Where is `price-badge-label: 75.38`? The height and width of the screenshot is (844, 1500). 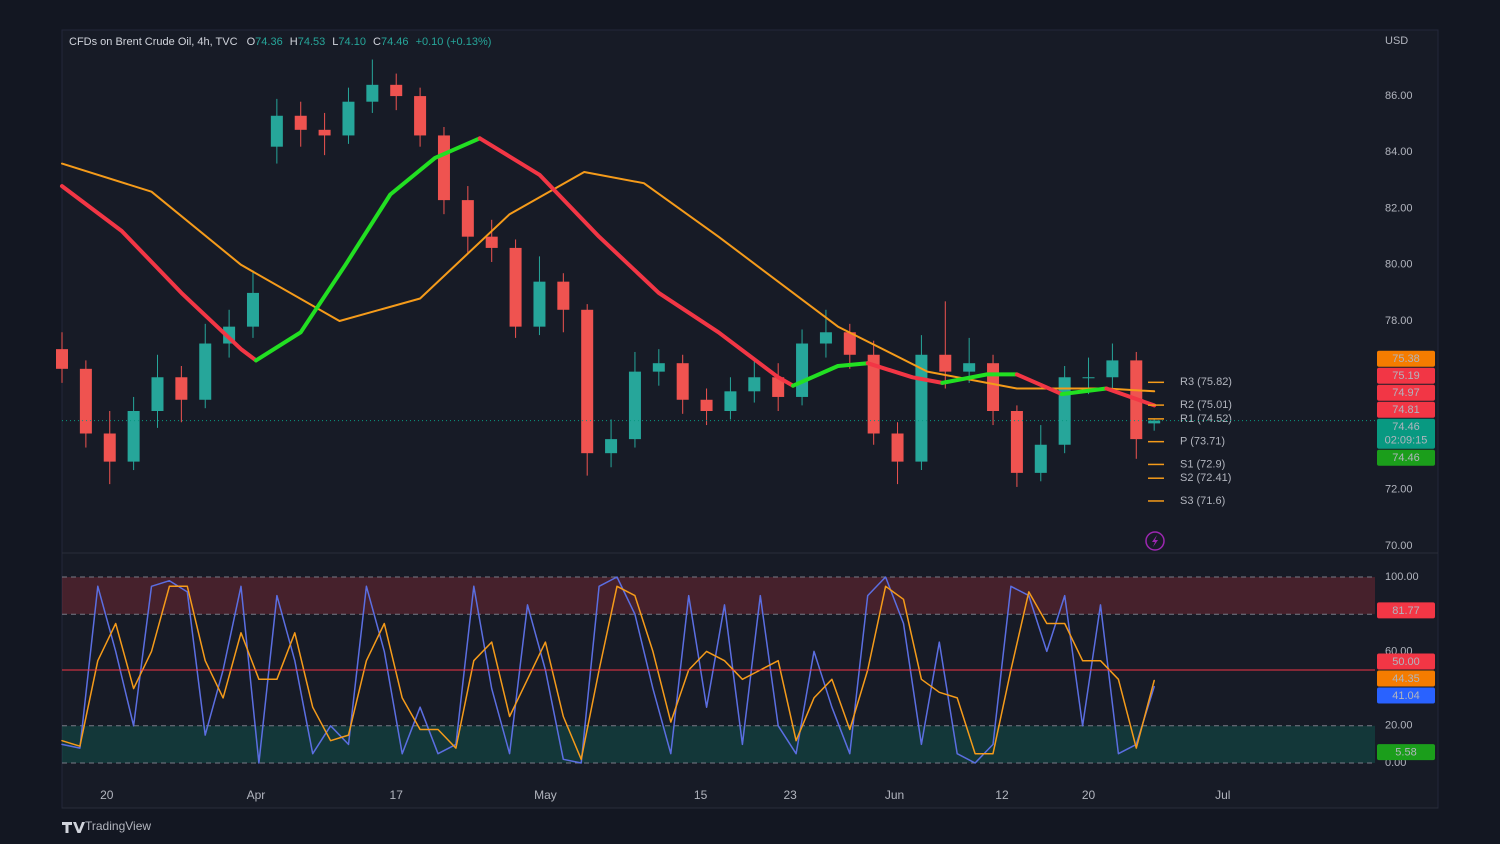 price-badge-label: 75.38 is located at coordinates (1406, 359).